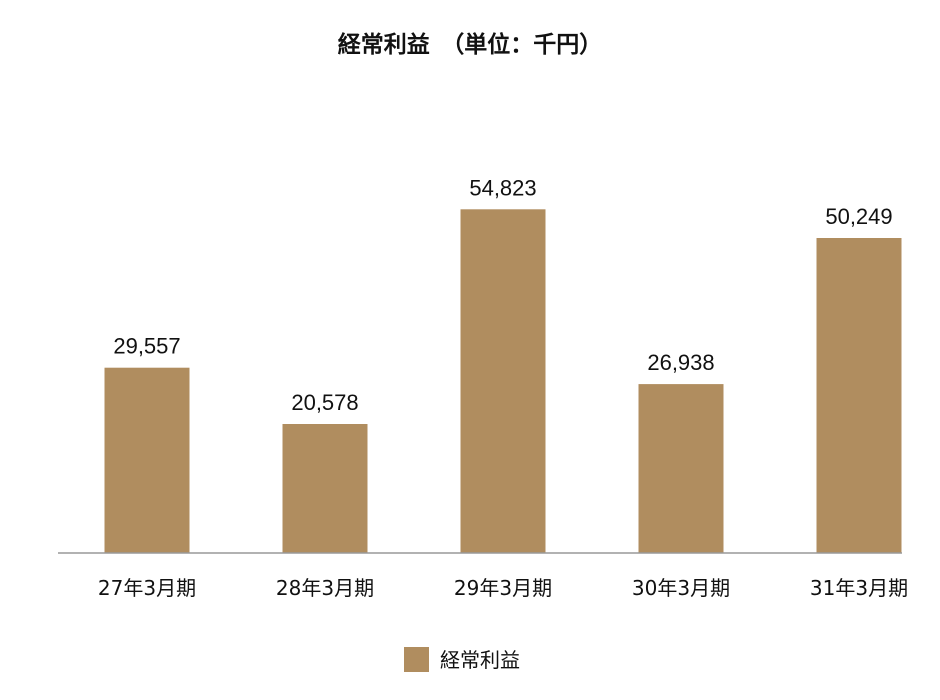 The height and width of the screenshot is (700, 940). Describe the element at coordinates (324, 402) in the screenshot. I see `value-label-1: 20,578` at that location.